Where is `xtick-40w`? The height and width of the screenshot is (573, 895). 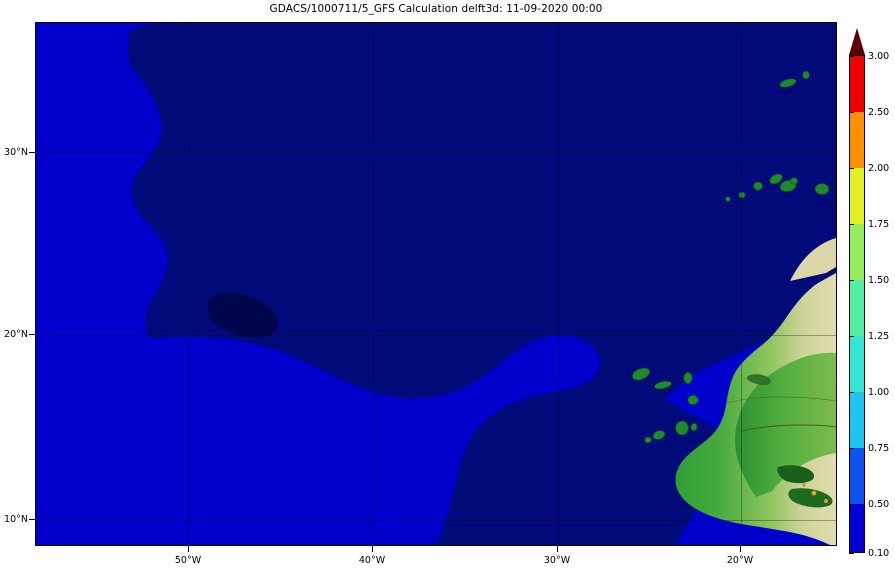 xtick-40w is located at coordinates (372, 549).